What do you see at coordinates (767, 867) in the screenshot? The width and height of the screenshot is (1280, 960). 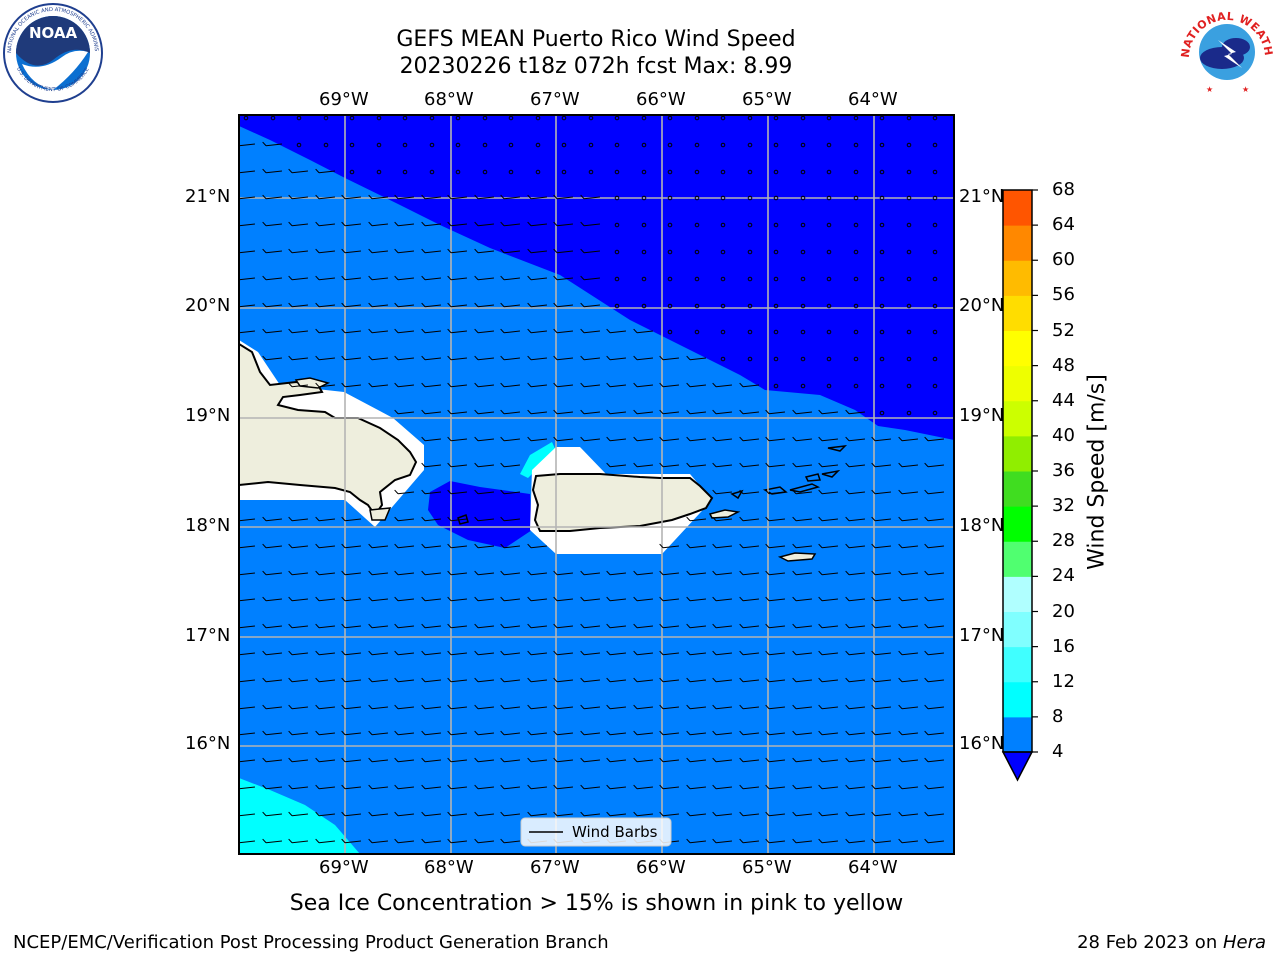 I see `lon-label-bottom: 65°W` at bounding box center [767, 867].